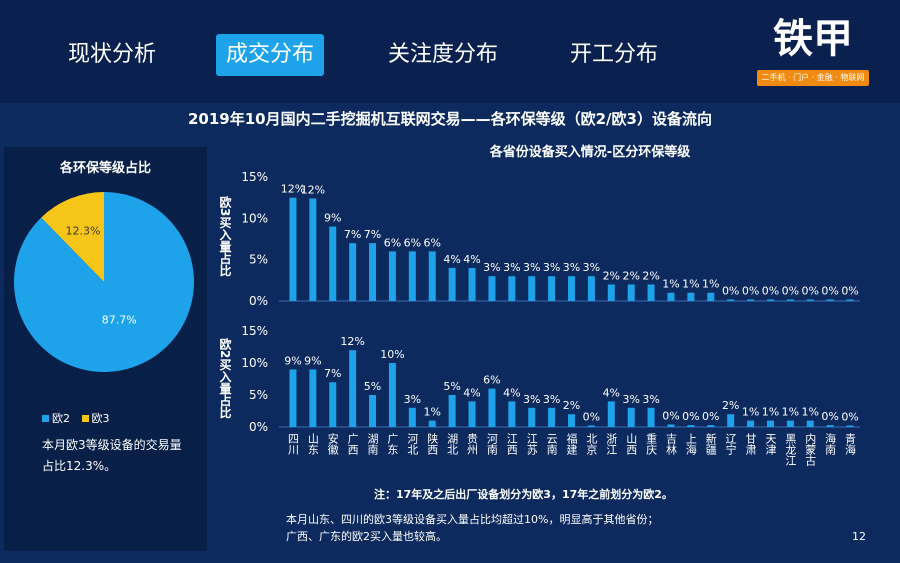 This screenshot has height=563, width=900. What do you see at coordinates (100, 418) in the screenshot?
I see `legend-label-o3: 欧3` at bounding box center [100, 418].